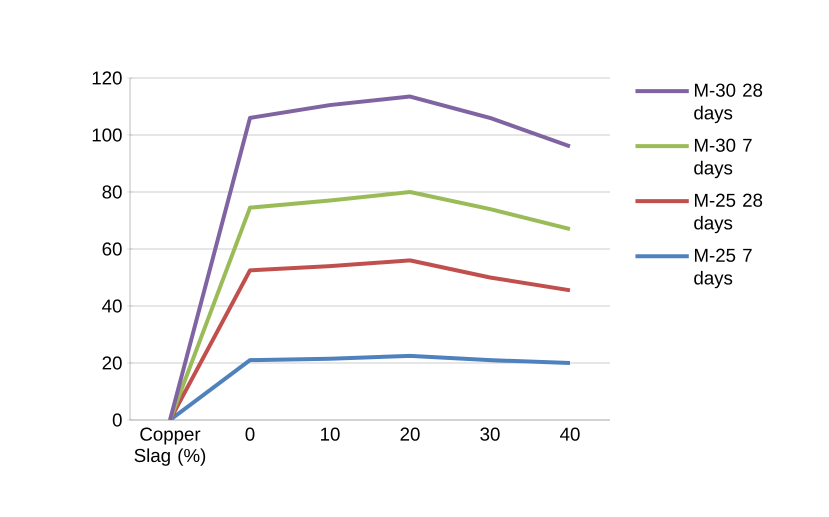 This screenshot has width=829, height=517. What do you see at coordinates (112, 363) in the screenshot?
I see `y-tick-label: 20` at bounding box center [112, 363].